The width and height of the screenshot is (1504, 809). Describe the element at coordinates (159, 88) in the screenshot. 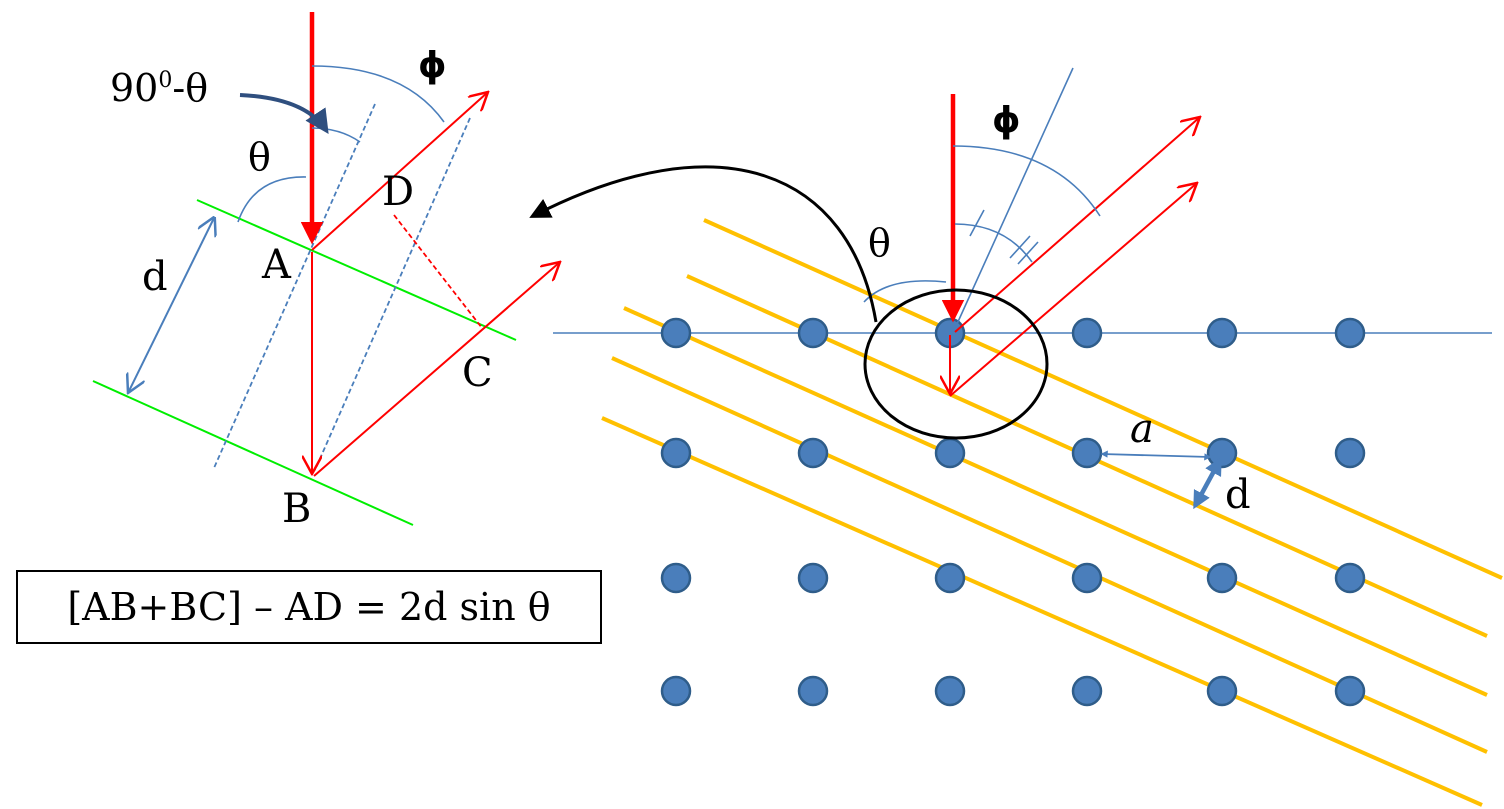

I see `complement-angle-label: 900-θ` at that location.